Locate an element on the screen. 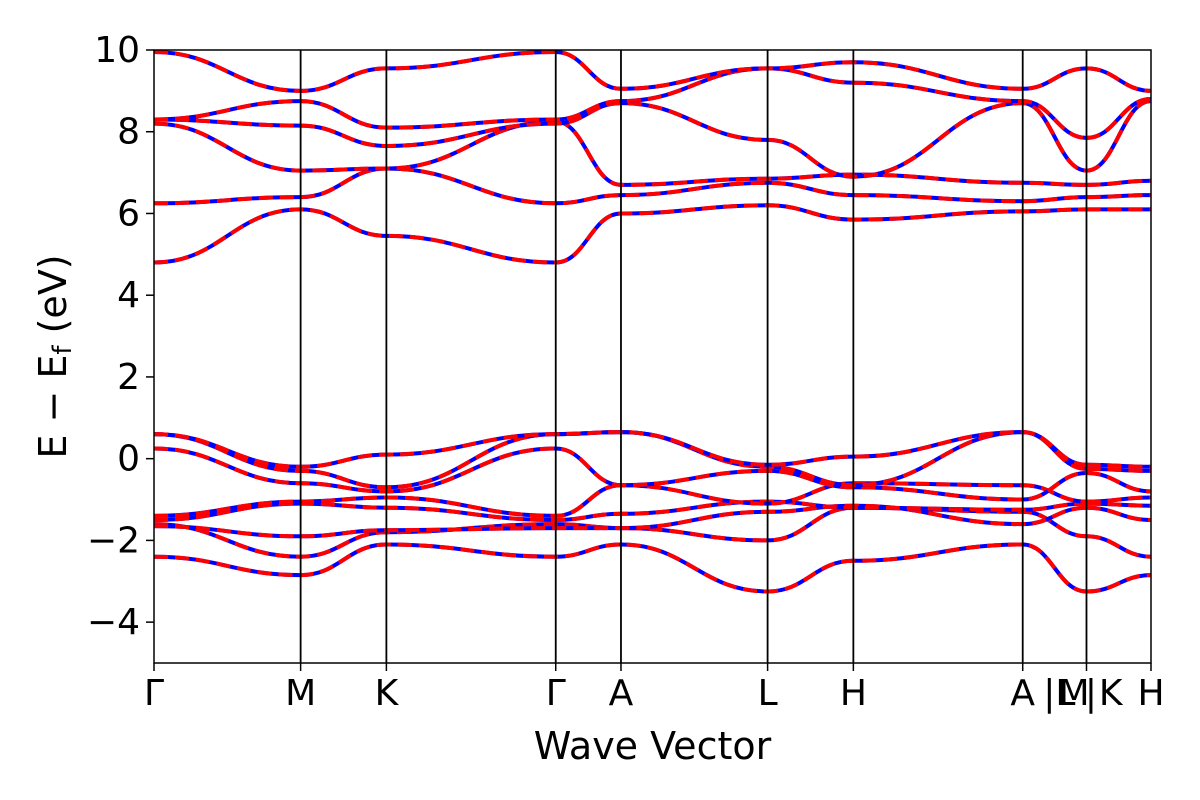  band-v7 is located at coordinates (652, 460).